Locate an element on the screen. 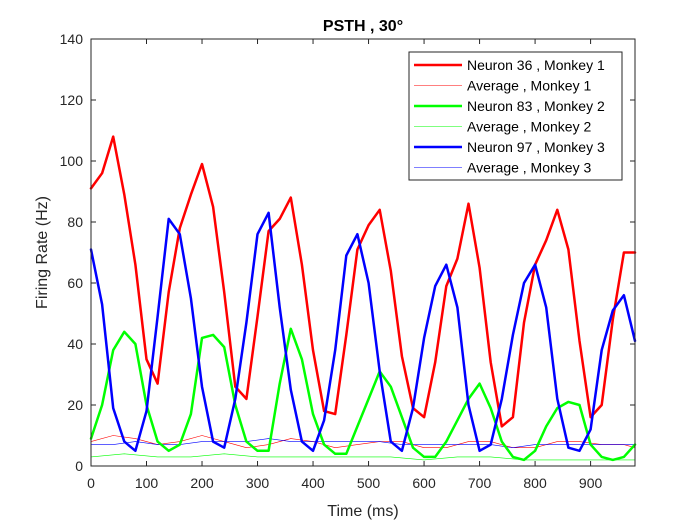 Image resolution: width=700 pixels, height=525 pixels. x-tick-label: 400 is located at coordinates (313, 483).